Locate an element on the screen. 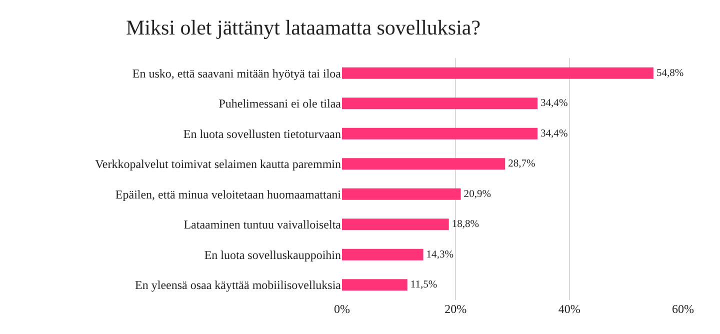  x-tick-label: 20% is located at coordinates (455, 309).